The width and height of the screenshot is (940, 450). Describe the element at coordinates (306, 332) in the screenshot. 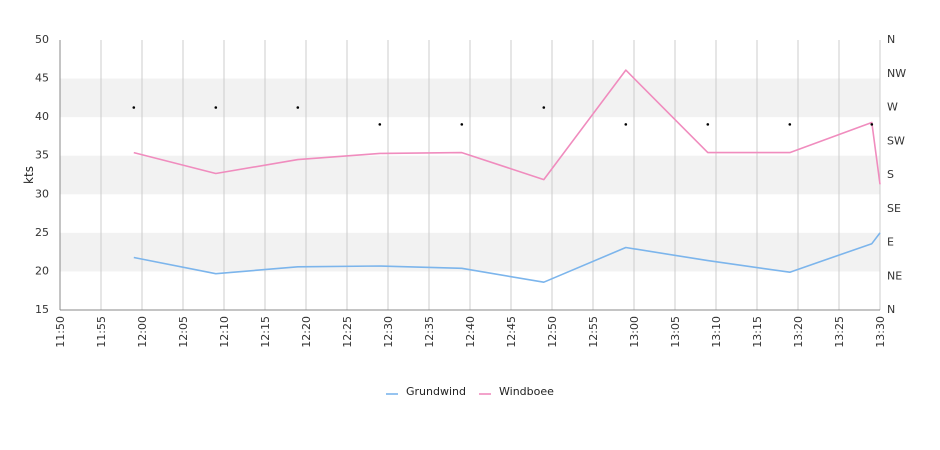

I see `x-tick-label: 12:20` at that location.